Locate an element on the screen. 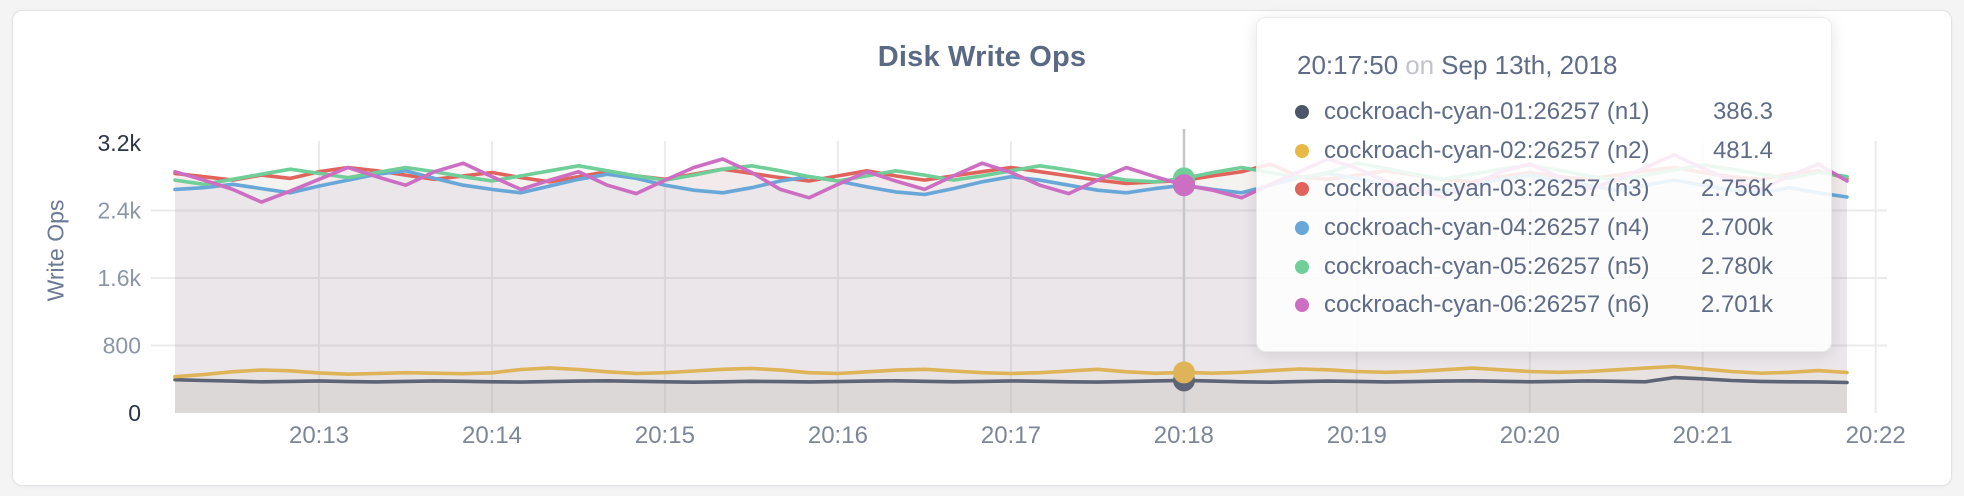 The height and width of the screenshot is (496, 1964). tooltip-time: 20:17:50 is located at coordinates (1348, 65).